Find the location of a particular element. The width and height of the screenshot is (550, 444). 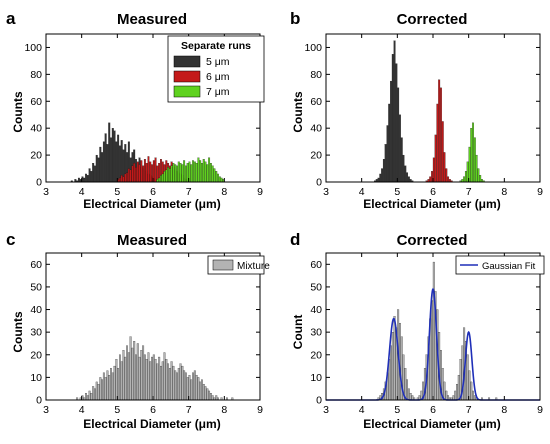

x-axis-label-b: Electrical Diameter (μm) is located at coordinates (431, 204).